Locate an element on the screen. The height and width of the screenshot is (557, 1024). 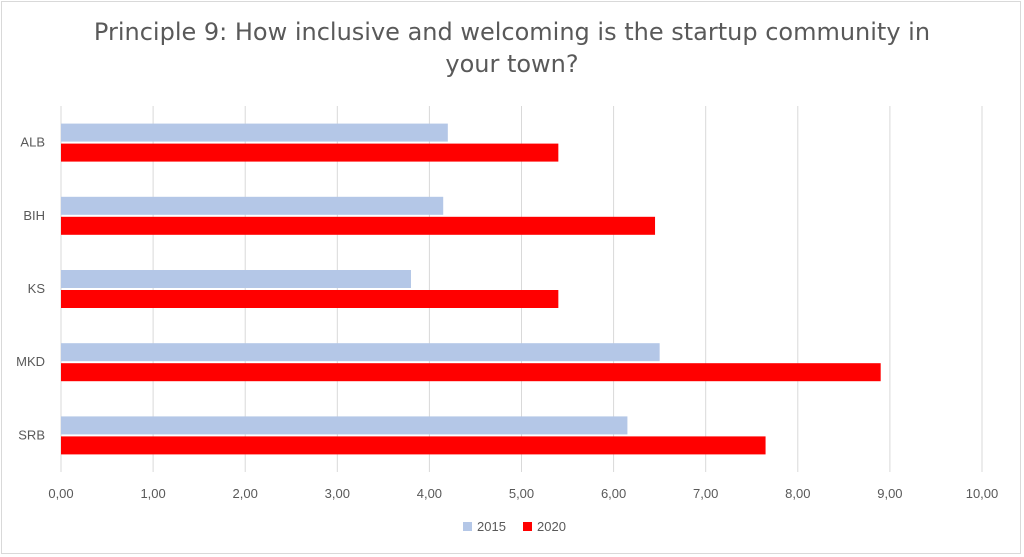
x-tick-label-4: 4,00 is located at coordinates (429, 493).